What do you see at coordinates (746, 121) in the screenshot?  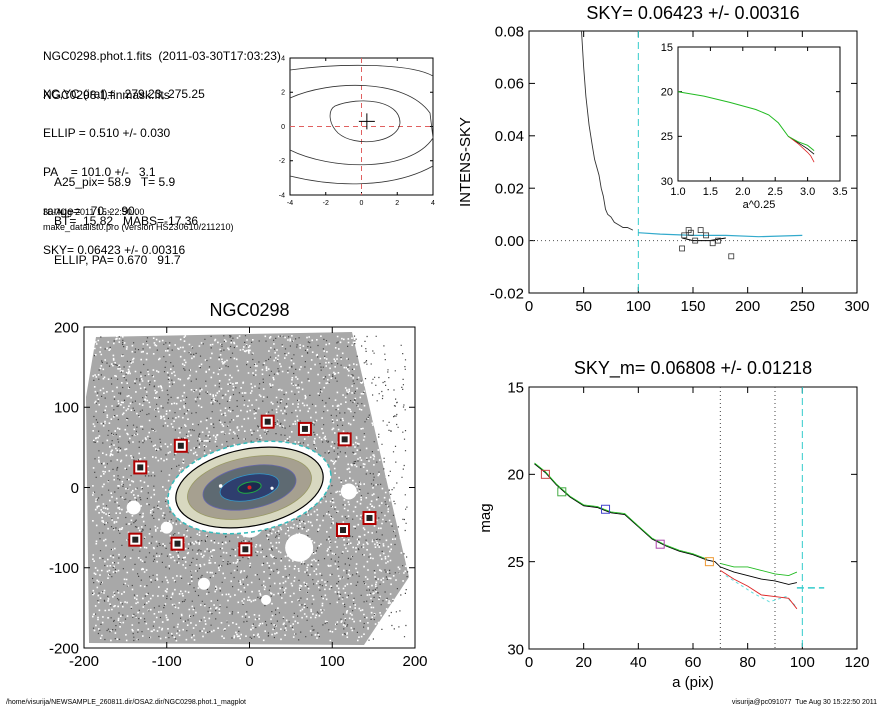 I see `inset-green-series` at bounding box center [746, 121].